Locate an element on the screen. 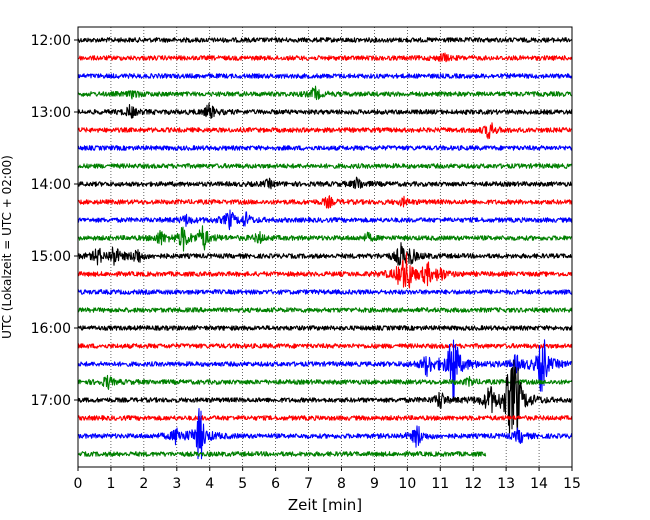  y-axis-ticks: 12:00 13:00 14:00 15:00 16:00 17:00 is located at coordinates (54, 221).